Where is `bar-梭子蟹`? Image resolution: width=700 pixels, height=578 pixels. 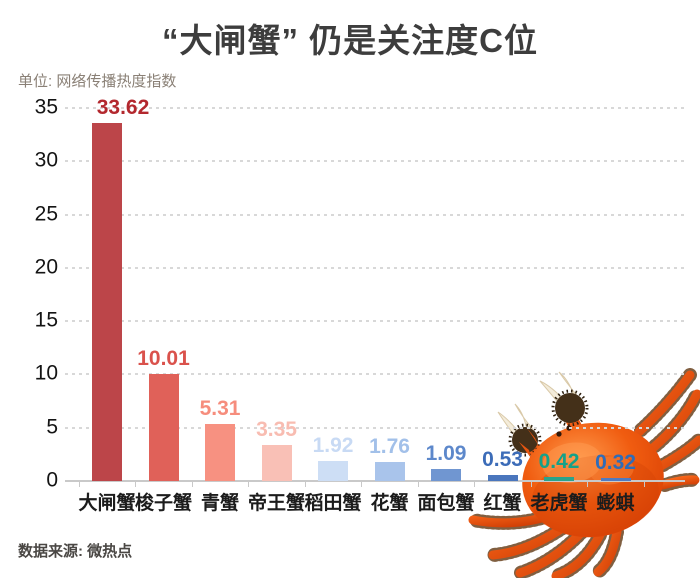 bar-梭子蟹 is located at coordinates (163, 427).